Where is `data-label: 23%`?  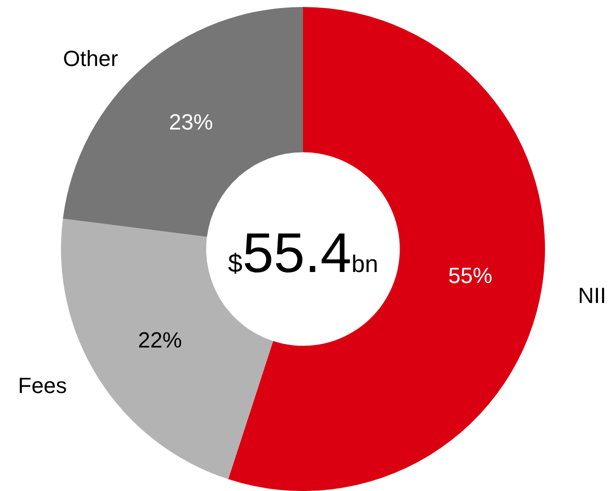 data-label: 23% is located at coordinates (190, 121).